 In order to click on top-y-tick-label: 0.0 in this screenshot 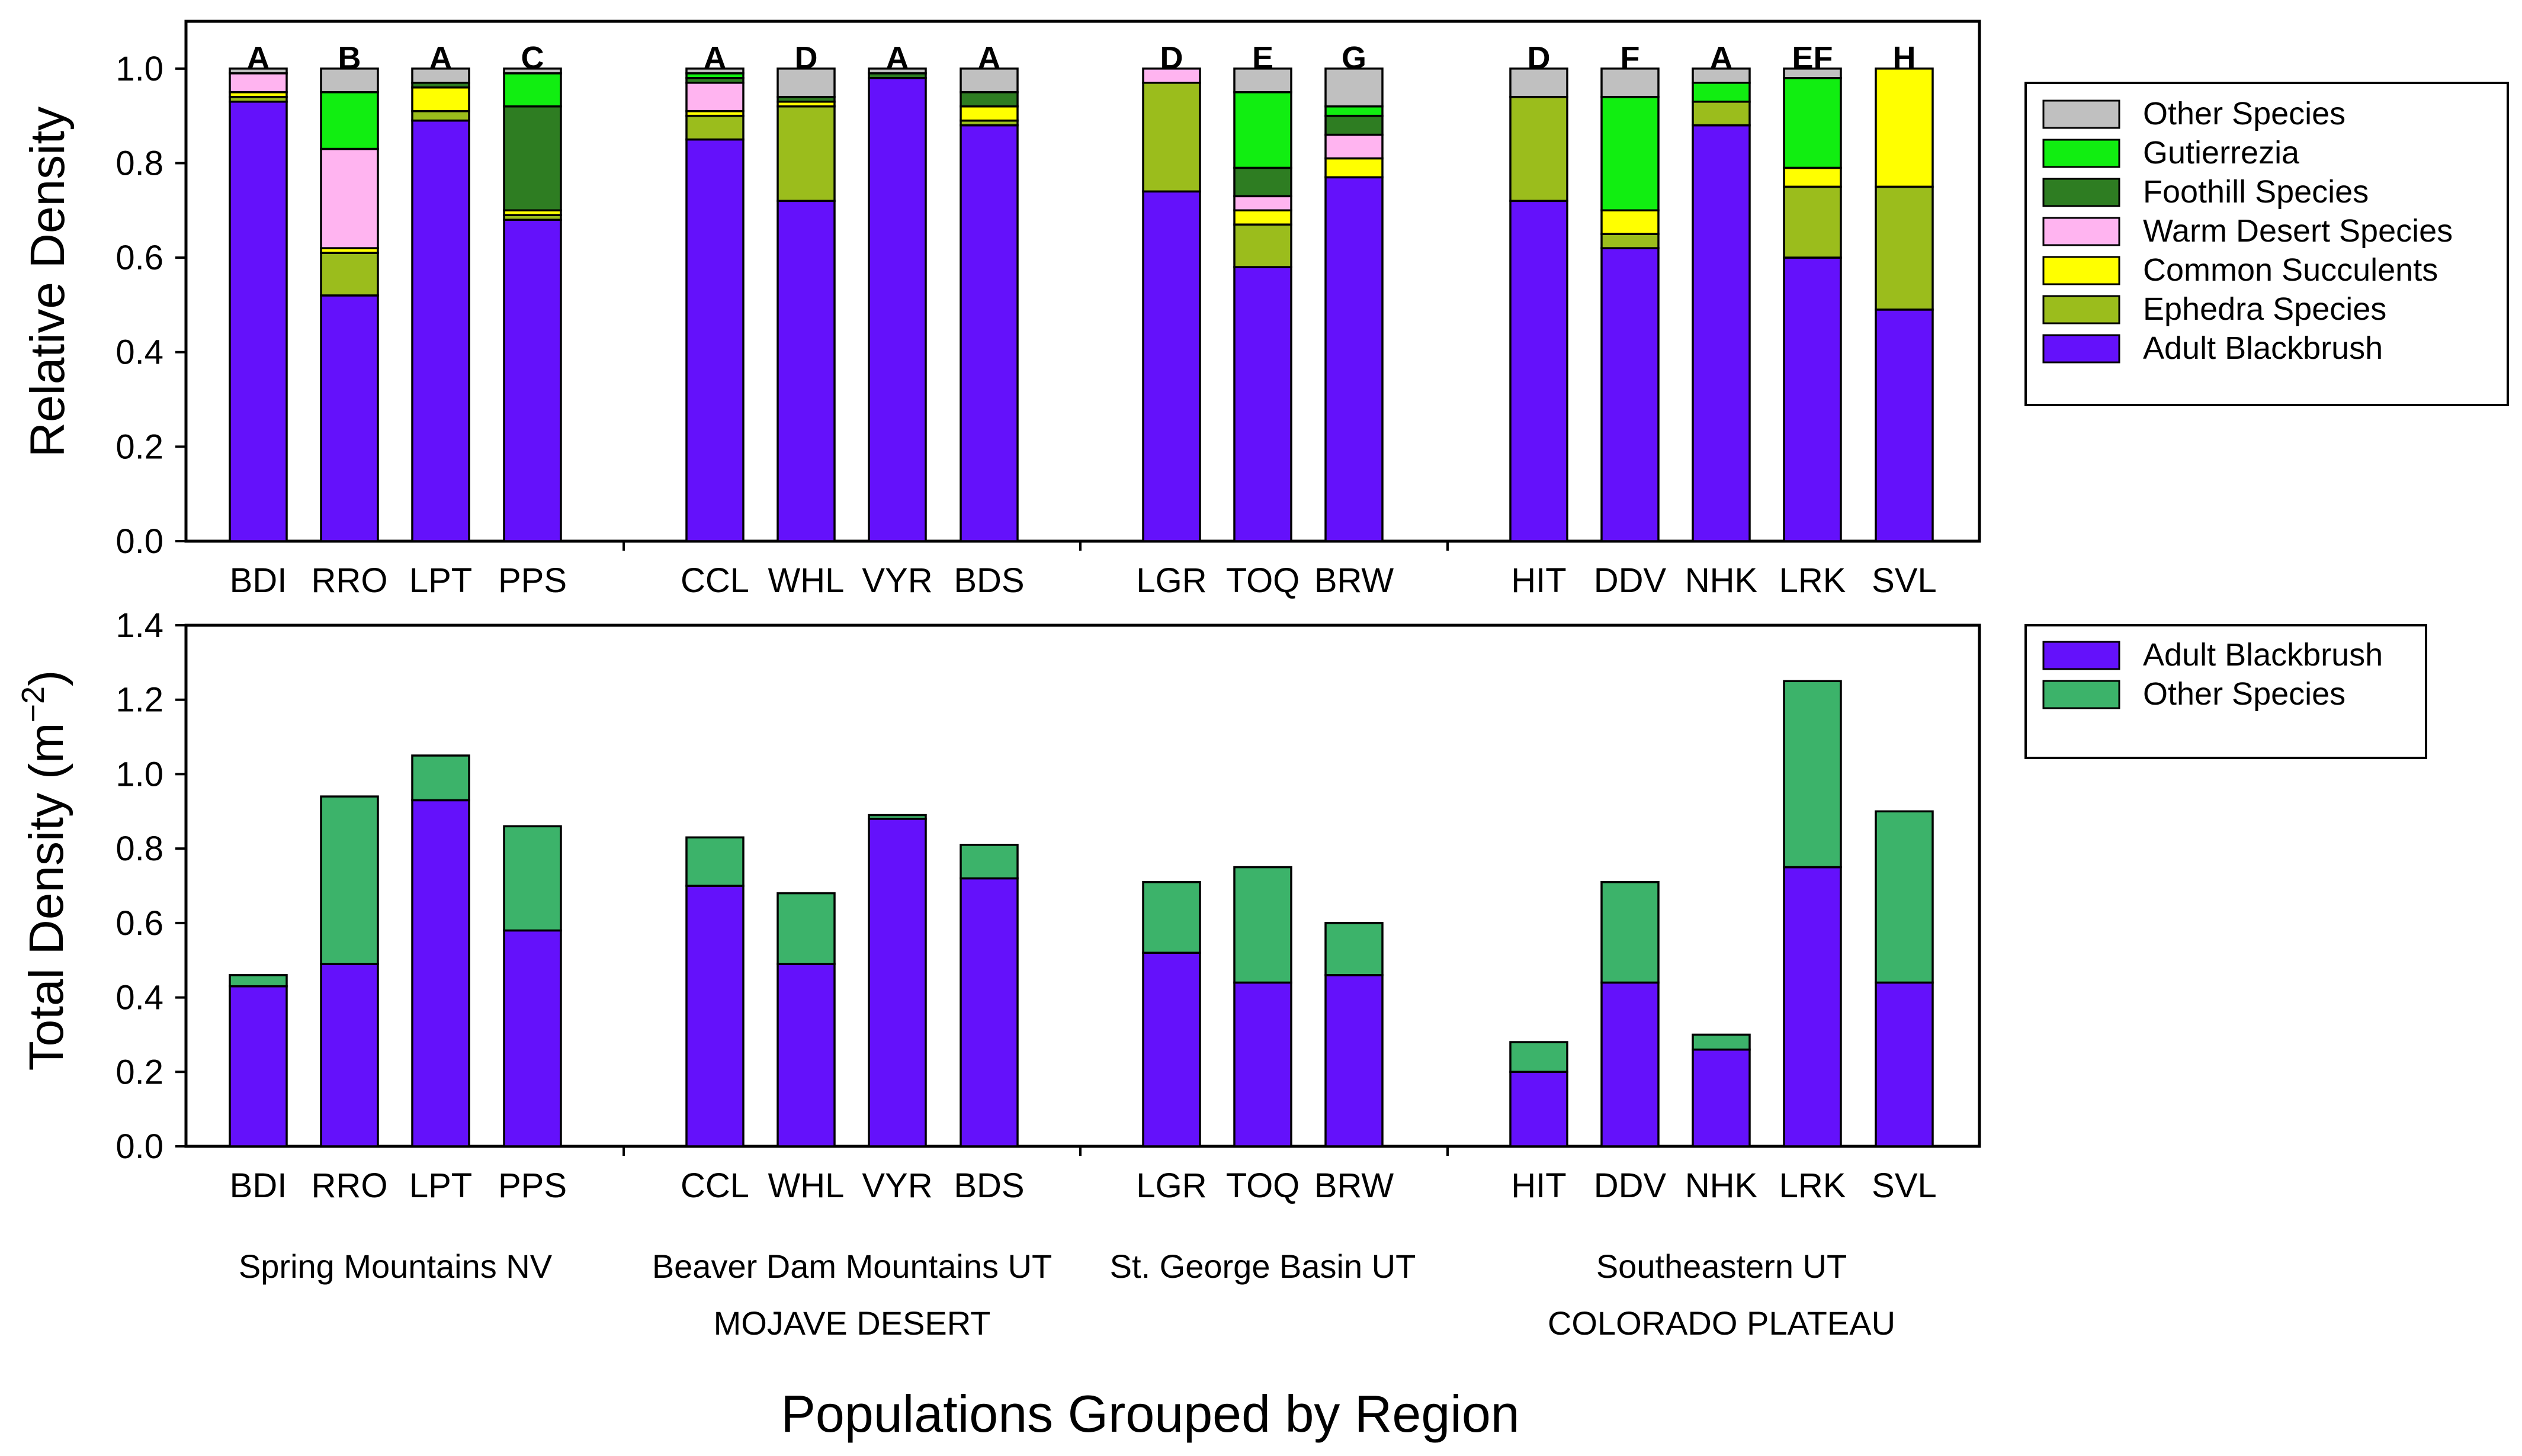, I will do `click(139, 541)`.